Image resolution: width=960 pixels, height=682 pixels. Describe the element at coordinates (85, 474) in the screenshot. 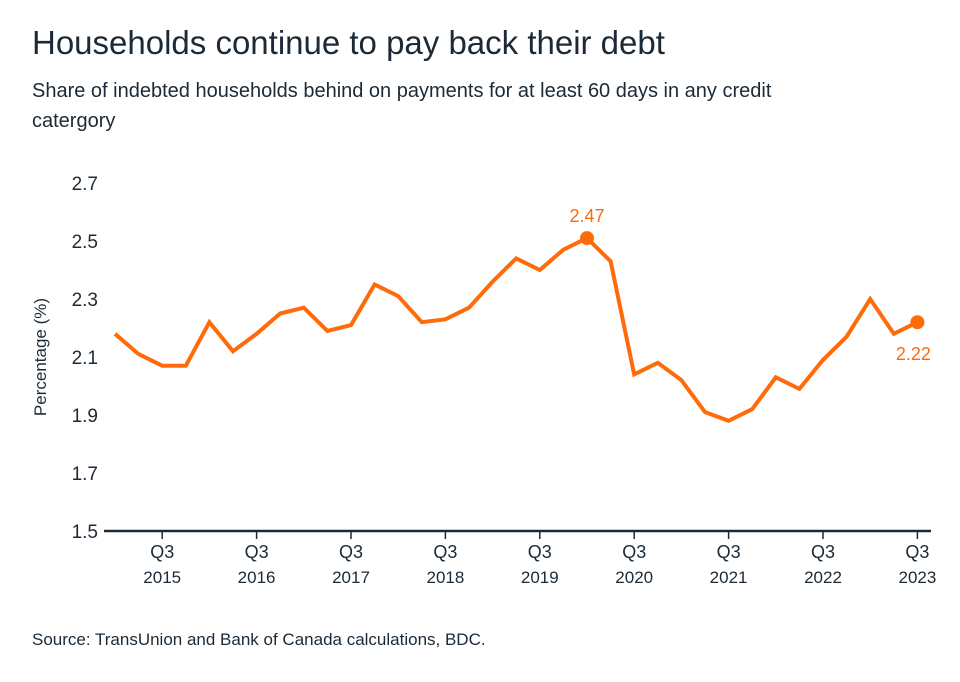

I see `y-tick-label: 1.7` at that location.